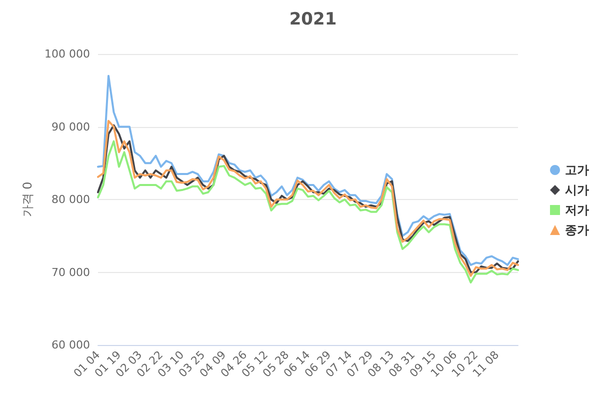  I want to click on legend-label: 종가, so click(577, 230).